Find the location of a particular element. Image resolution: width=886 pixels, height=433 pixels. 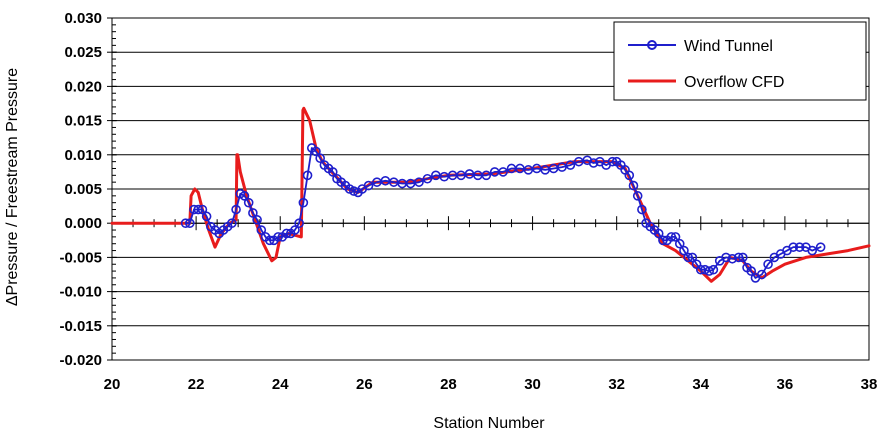

x-tick-label: 26 is located at coordinates (364, 384).